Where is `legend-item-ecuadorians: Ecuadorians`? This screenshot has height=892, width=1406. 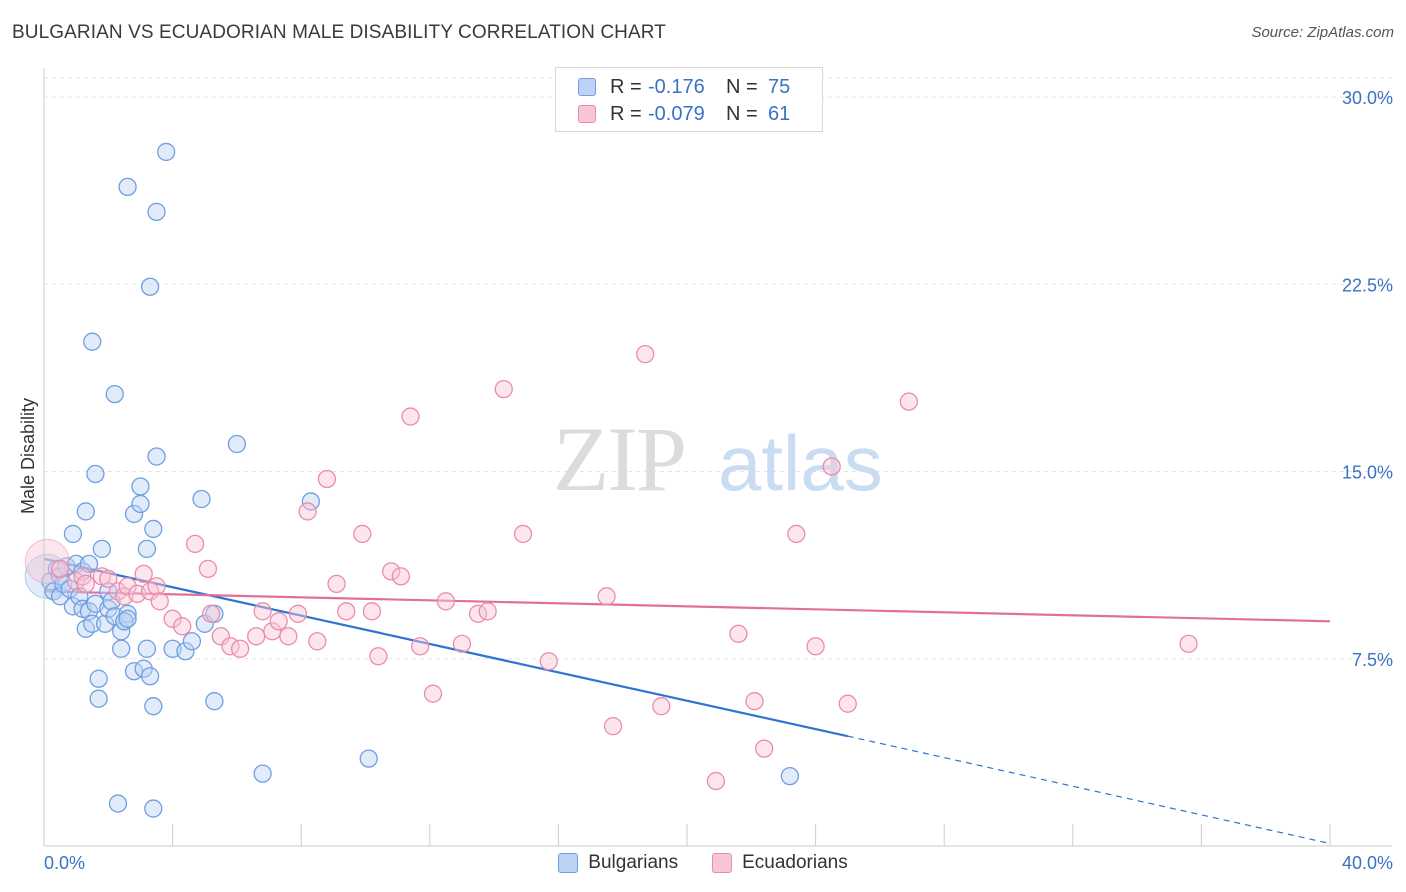
legend-item-ecuadorians: Ecuadorians is located at coordinates (780, 863).